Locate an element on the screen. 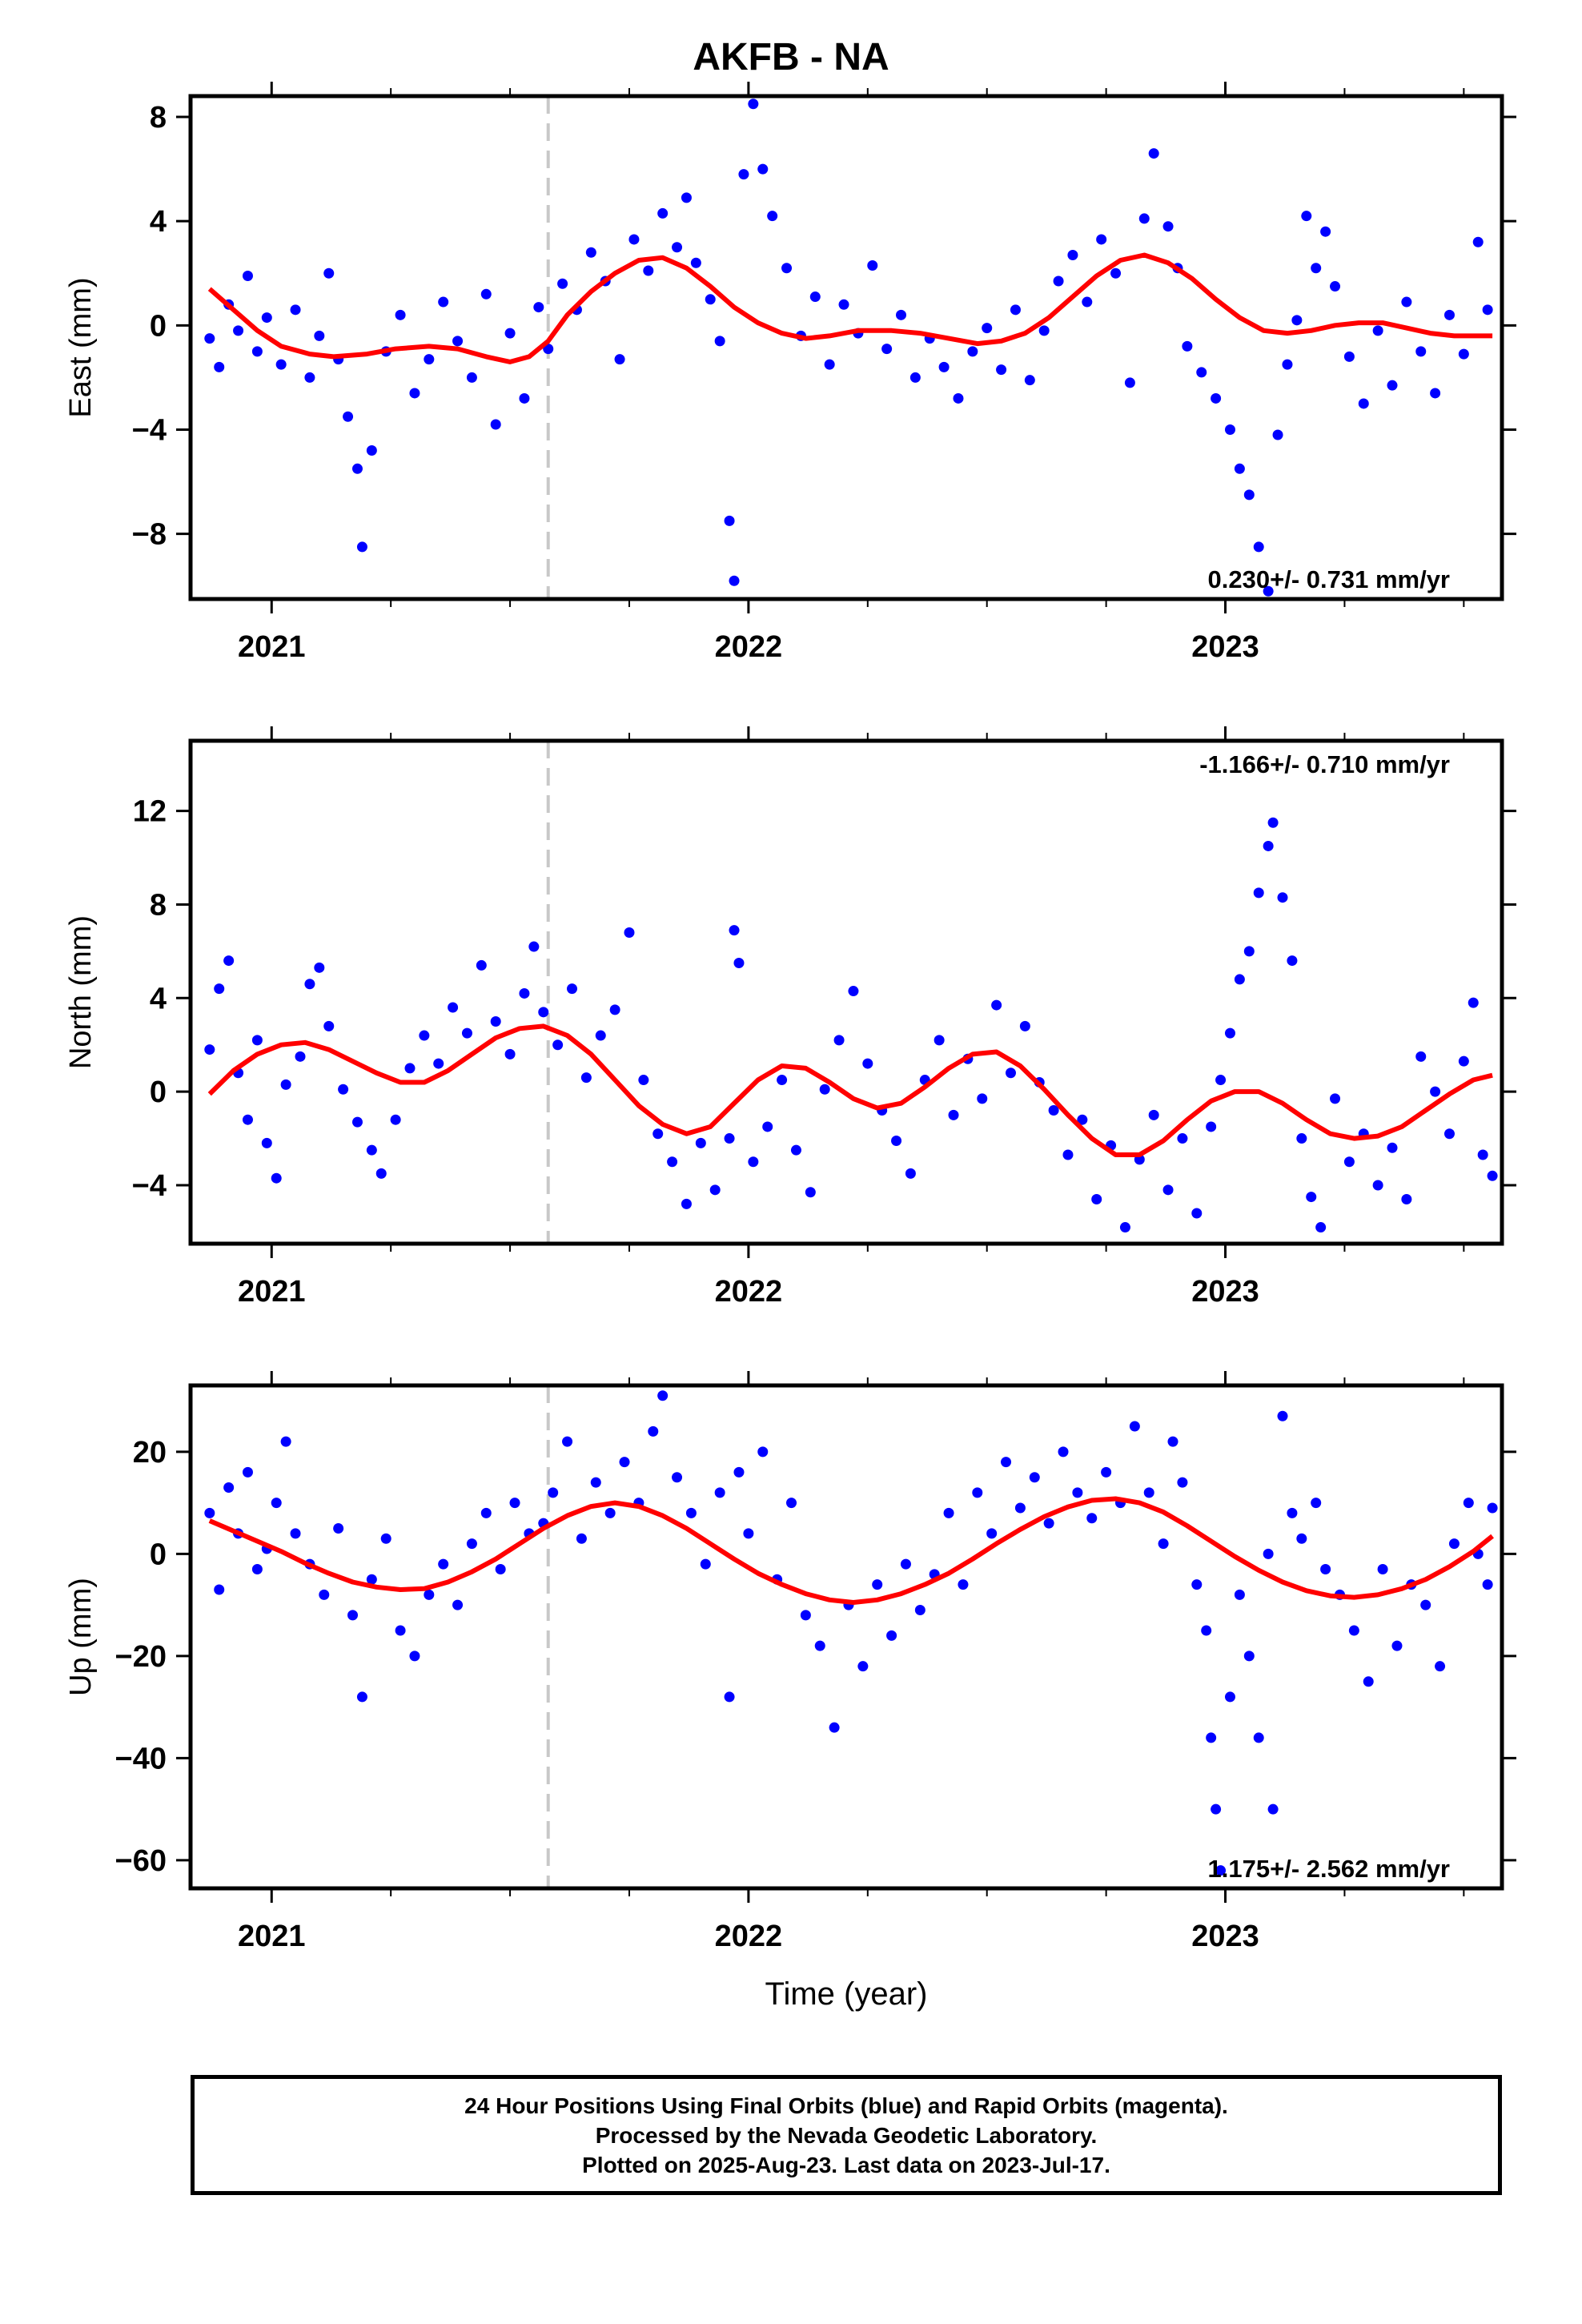 The height and width of the screenshot is (2324, 1582). velocity-annotation: -1.166+/- 0.710 mm/yr is located at coordinates (1325, 764).